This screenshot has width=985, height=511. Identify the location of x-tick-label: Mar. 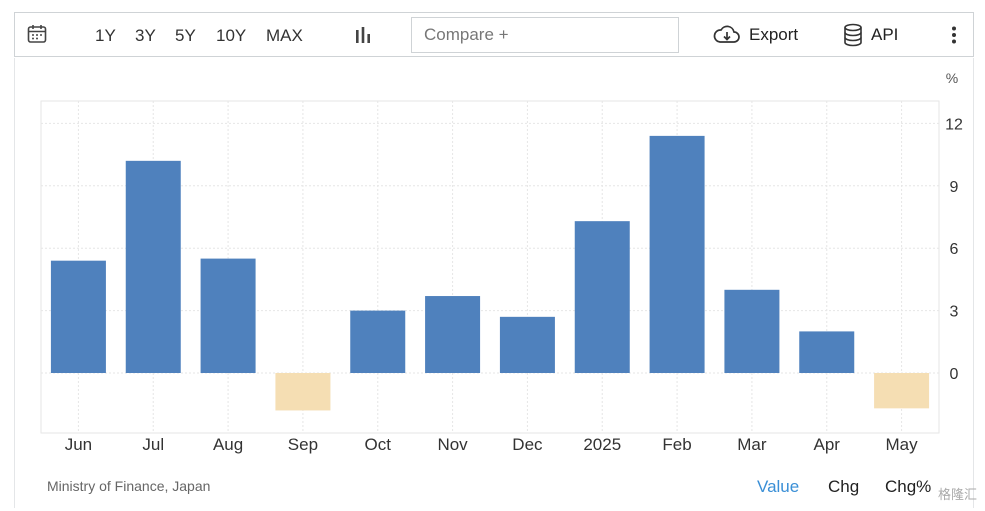
(752, 444).